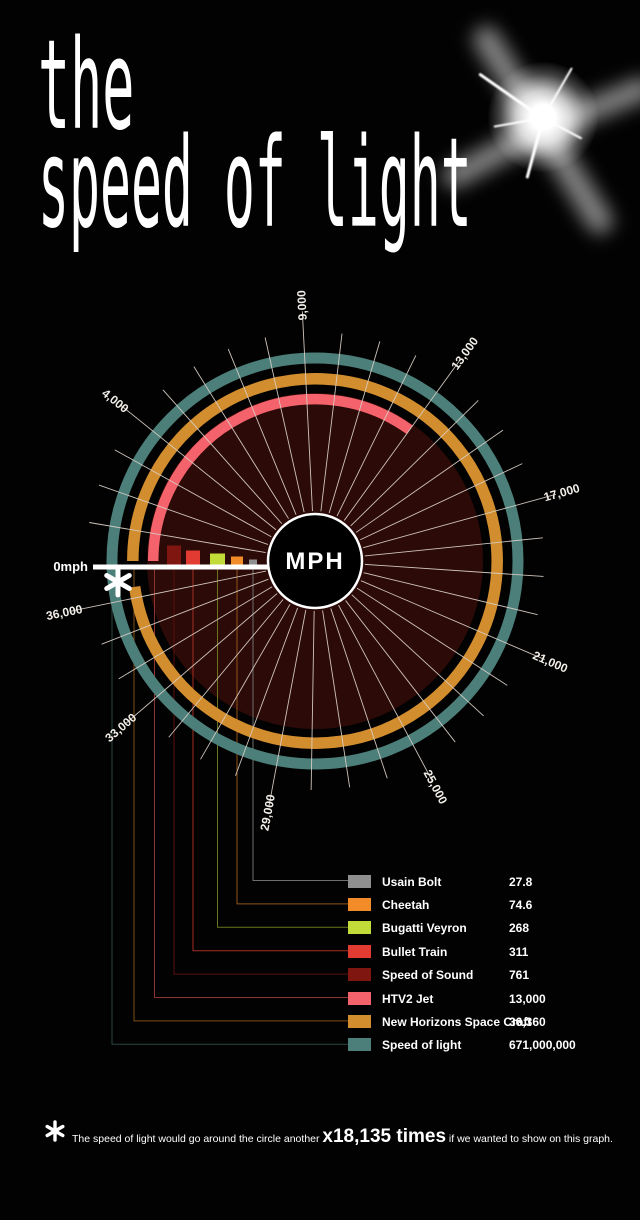  I want to click on legend-row: Speed of light 671,000,000, so click(494, 1045).